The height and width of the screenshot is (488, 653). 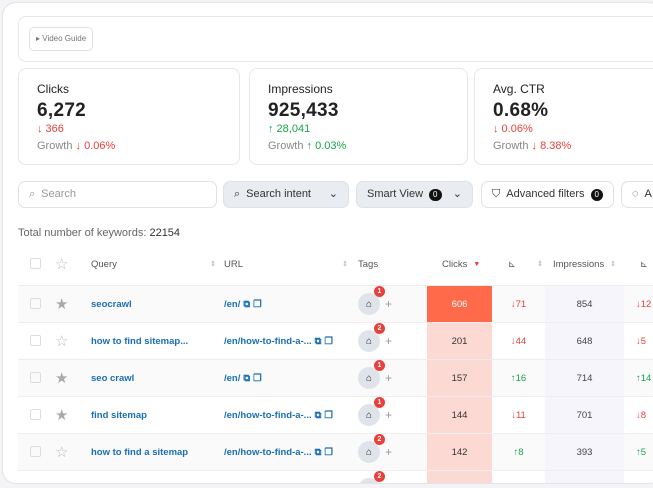 What do you see at coordinates (518, 452) in the screenshot?
I see `clicks-delta: ↑8` at bounding box center [518, 452].